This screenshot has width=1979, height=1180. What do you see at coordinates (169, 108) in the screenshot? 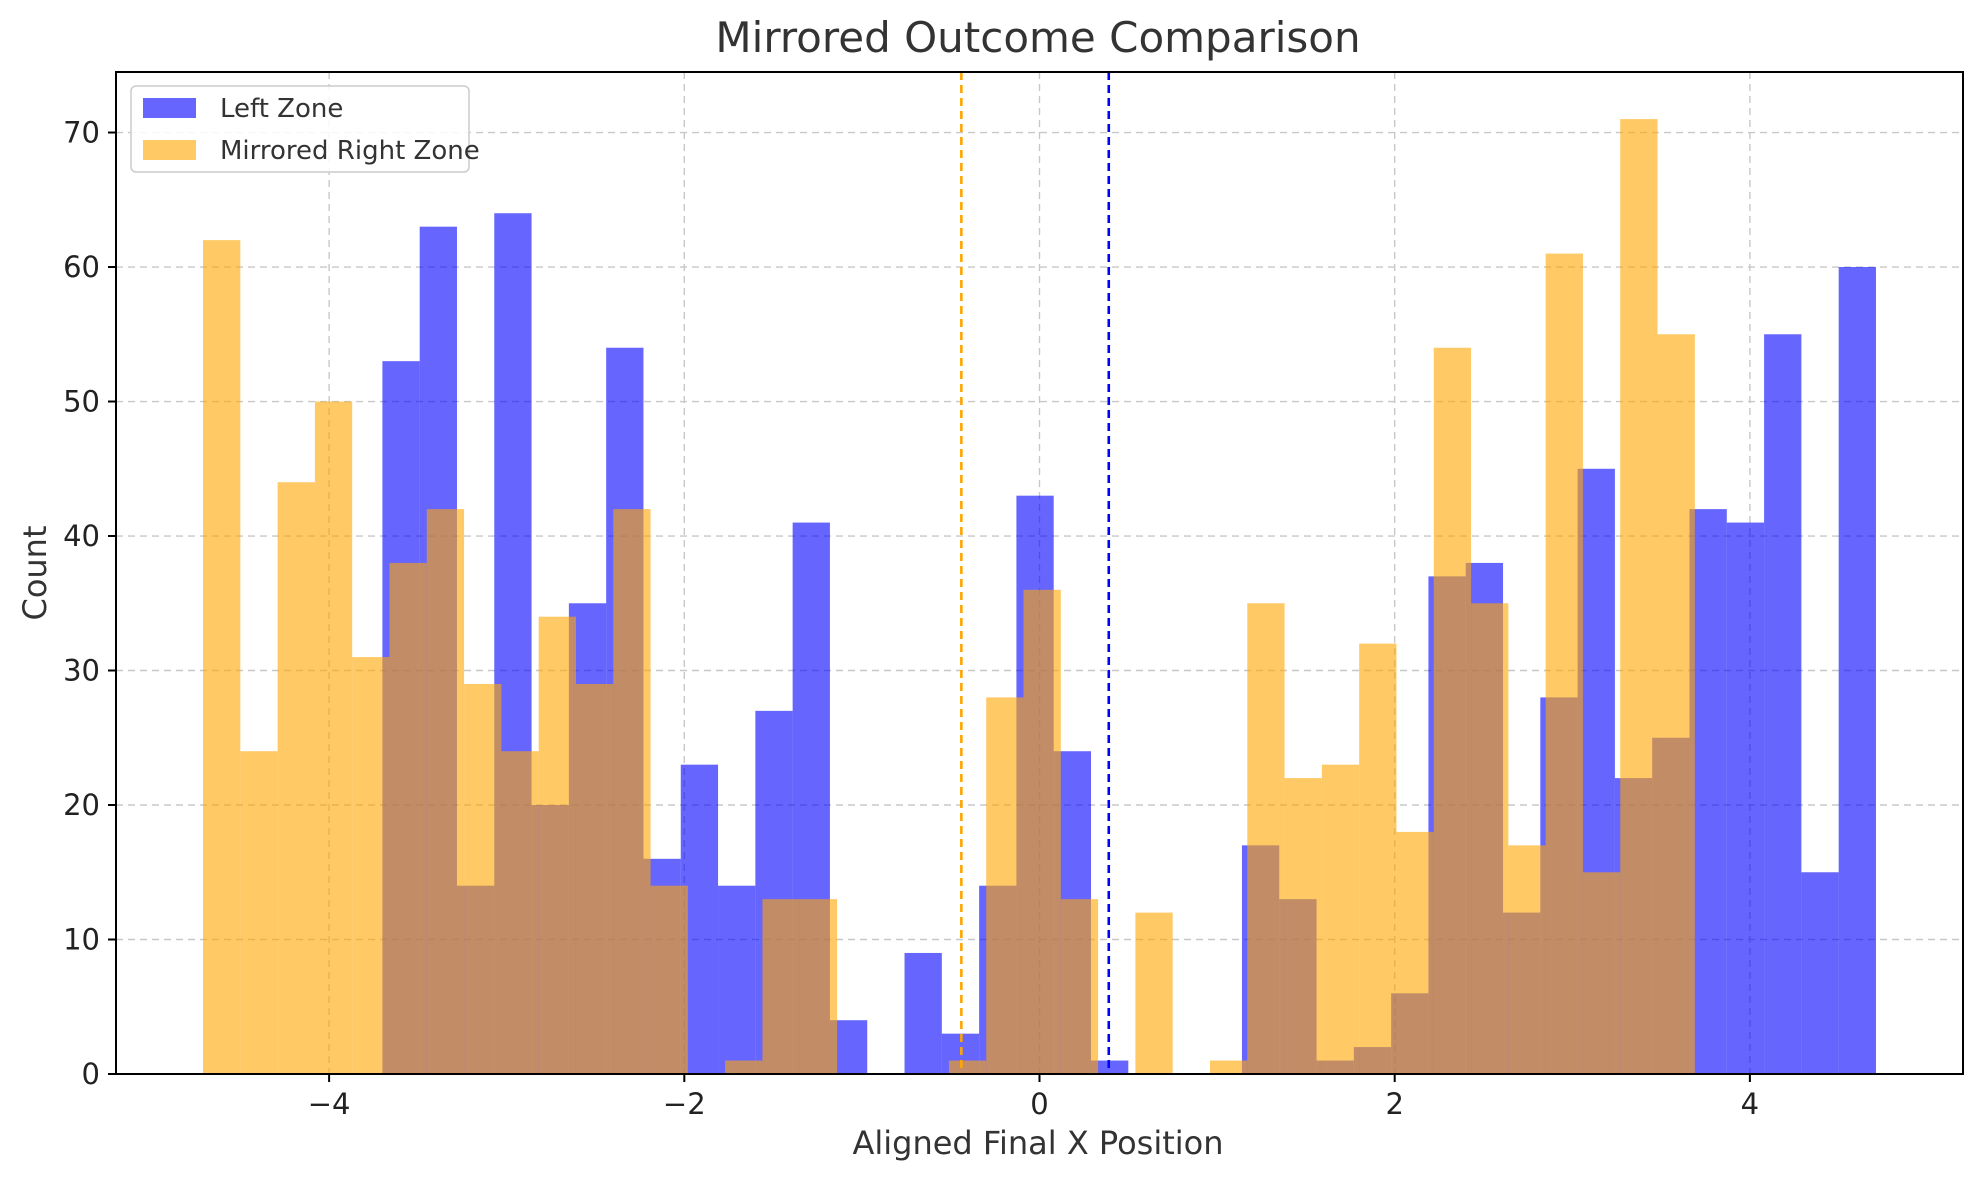
I see `legend-swatch-left-zone` at bounding box center [169, 108].